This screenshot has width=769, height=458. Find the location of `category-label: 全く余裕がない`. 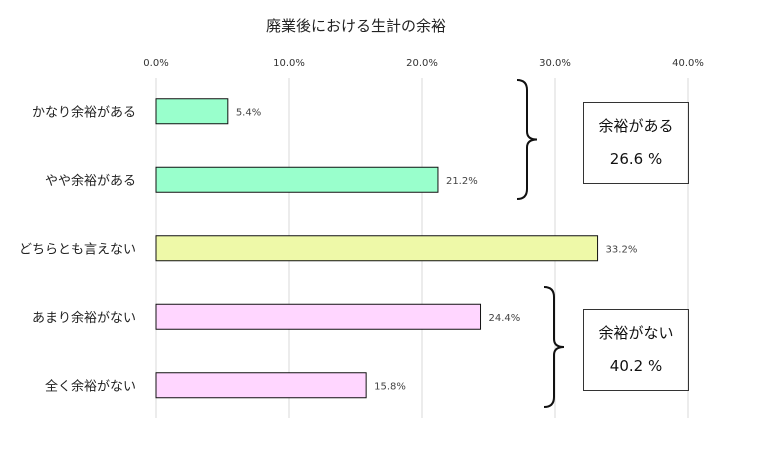

category-label: 全く余裕がない is located at coordinates (90, 386).